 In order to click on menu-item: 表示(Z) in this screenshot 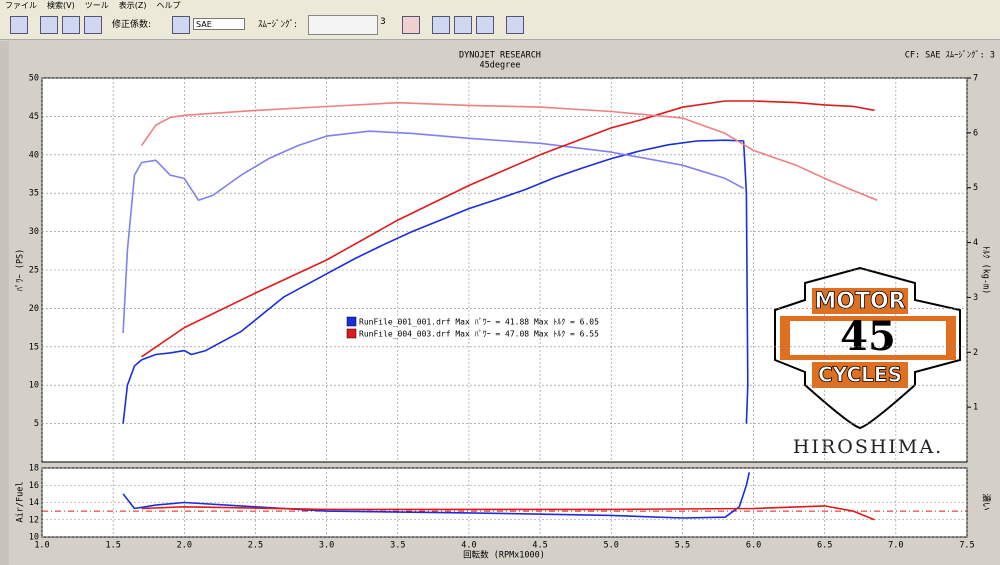, I will do `click(132, 5)`.